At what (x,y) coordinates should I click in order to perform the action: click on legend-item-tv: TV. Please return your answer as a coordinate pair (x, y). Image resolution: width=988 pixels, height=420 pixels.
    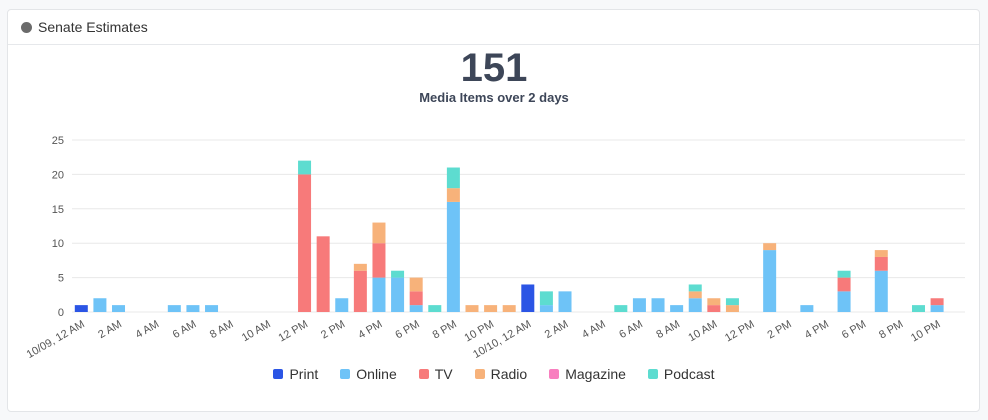
    Looking at the image, I should click on (435, 374).